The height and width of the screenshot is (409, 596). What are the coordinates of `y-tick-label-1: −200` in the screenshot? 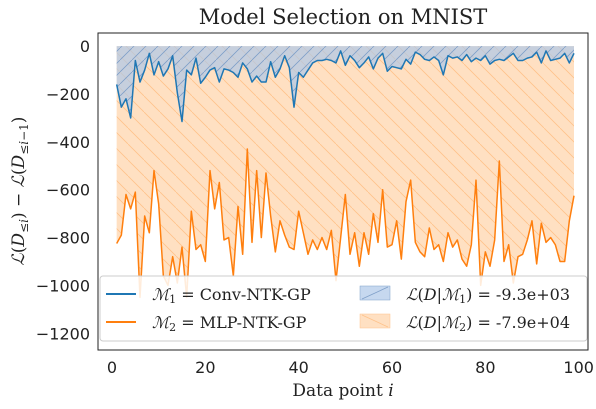 It's located at (68, 94).